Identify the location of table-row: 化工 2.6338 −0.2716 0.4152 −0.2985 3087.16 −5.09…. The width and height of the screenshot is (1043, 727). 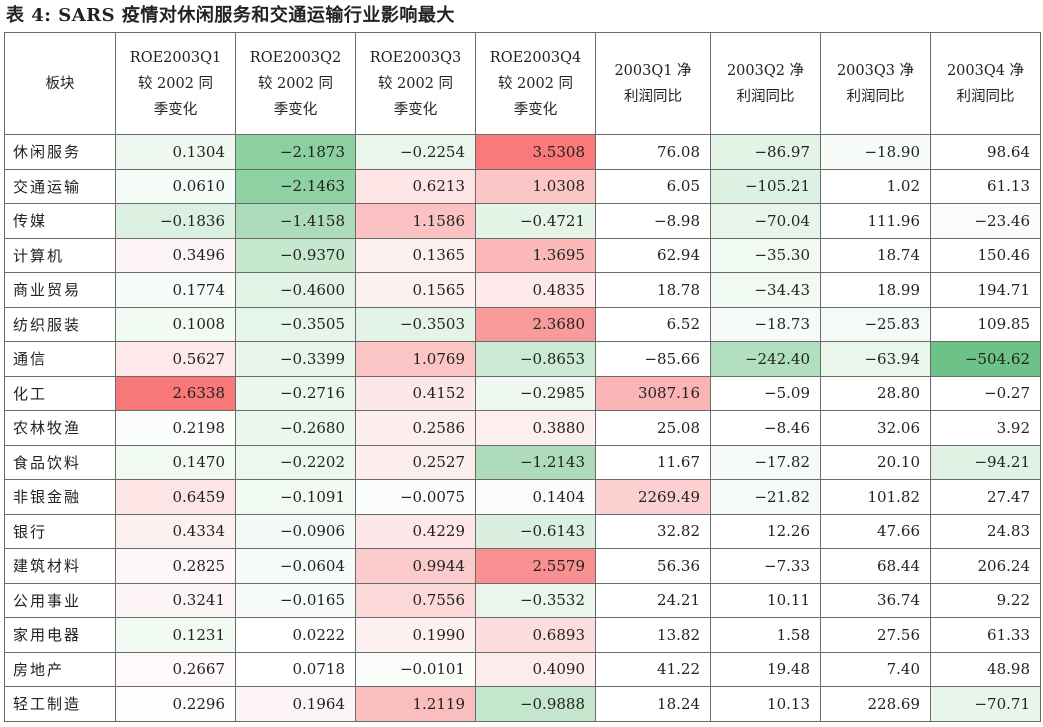
(522, 393).